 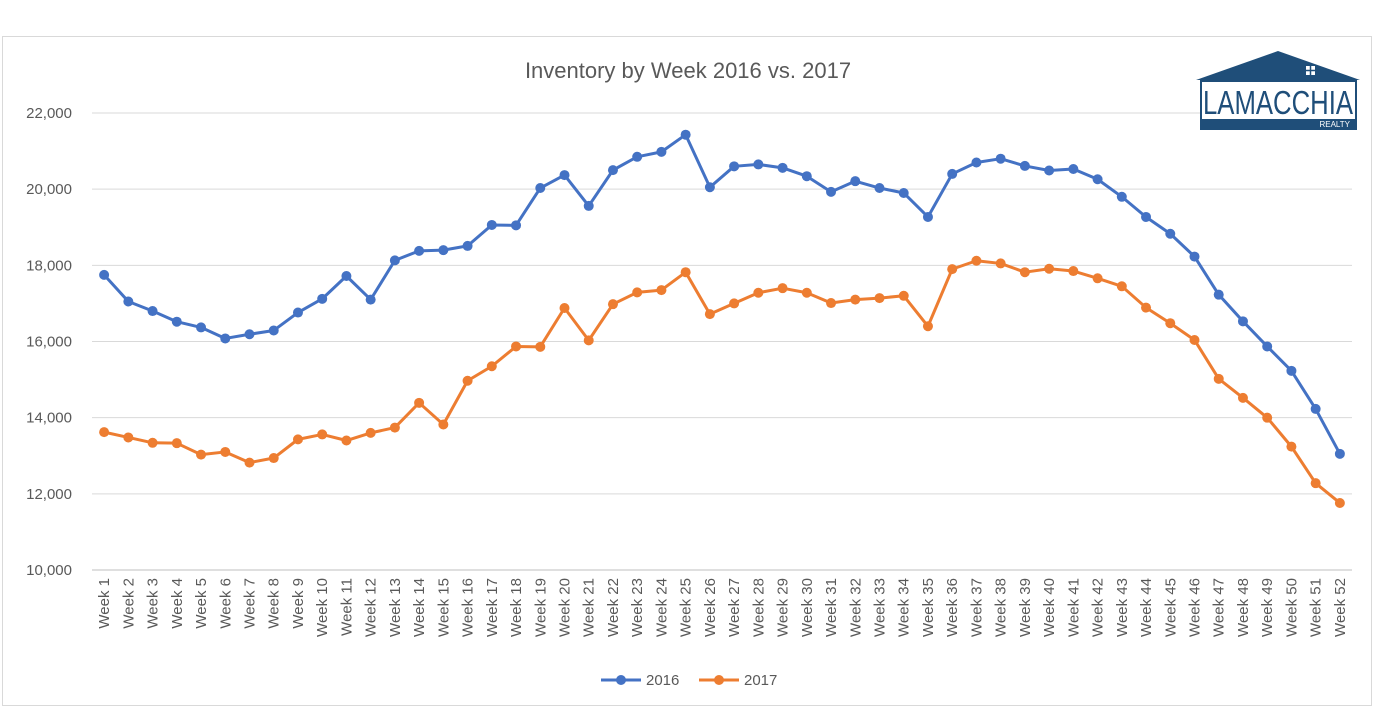 I want to click on x-tick-label: Week 3, so click(x=153, y=603).